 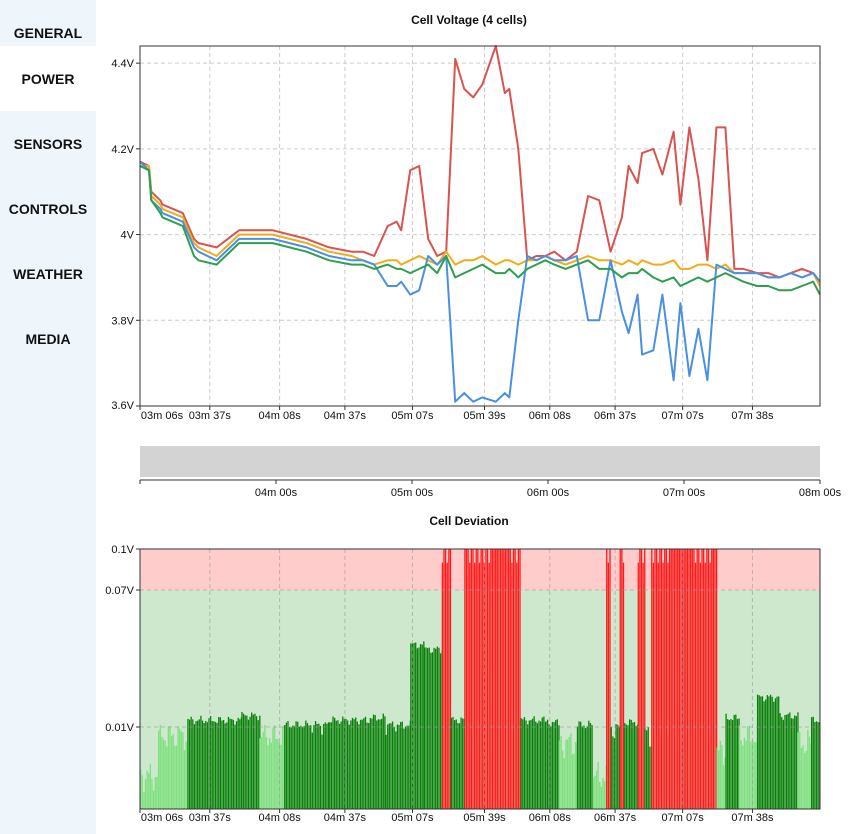 What do you see at coordinates (480, 461) in the screenshot?
I see `navigator-selection` at bounding box center [480, 461].